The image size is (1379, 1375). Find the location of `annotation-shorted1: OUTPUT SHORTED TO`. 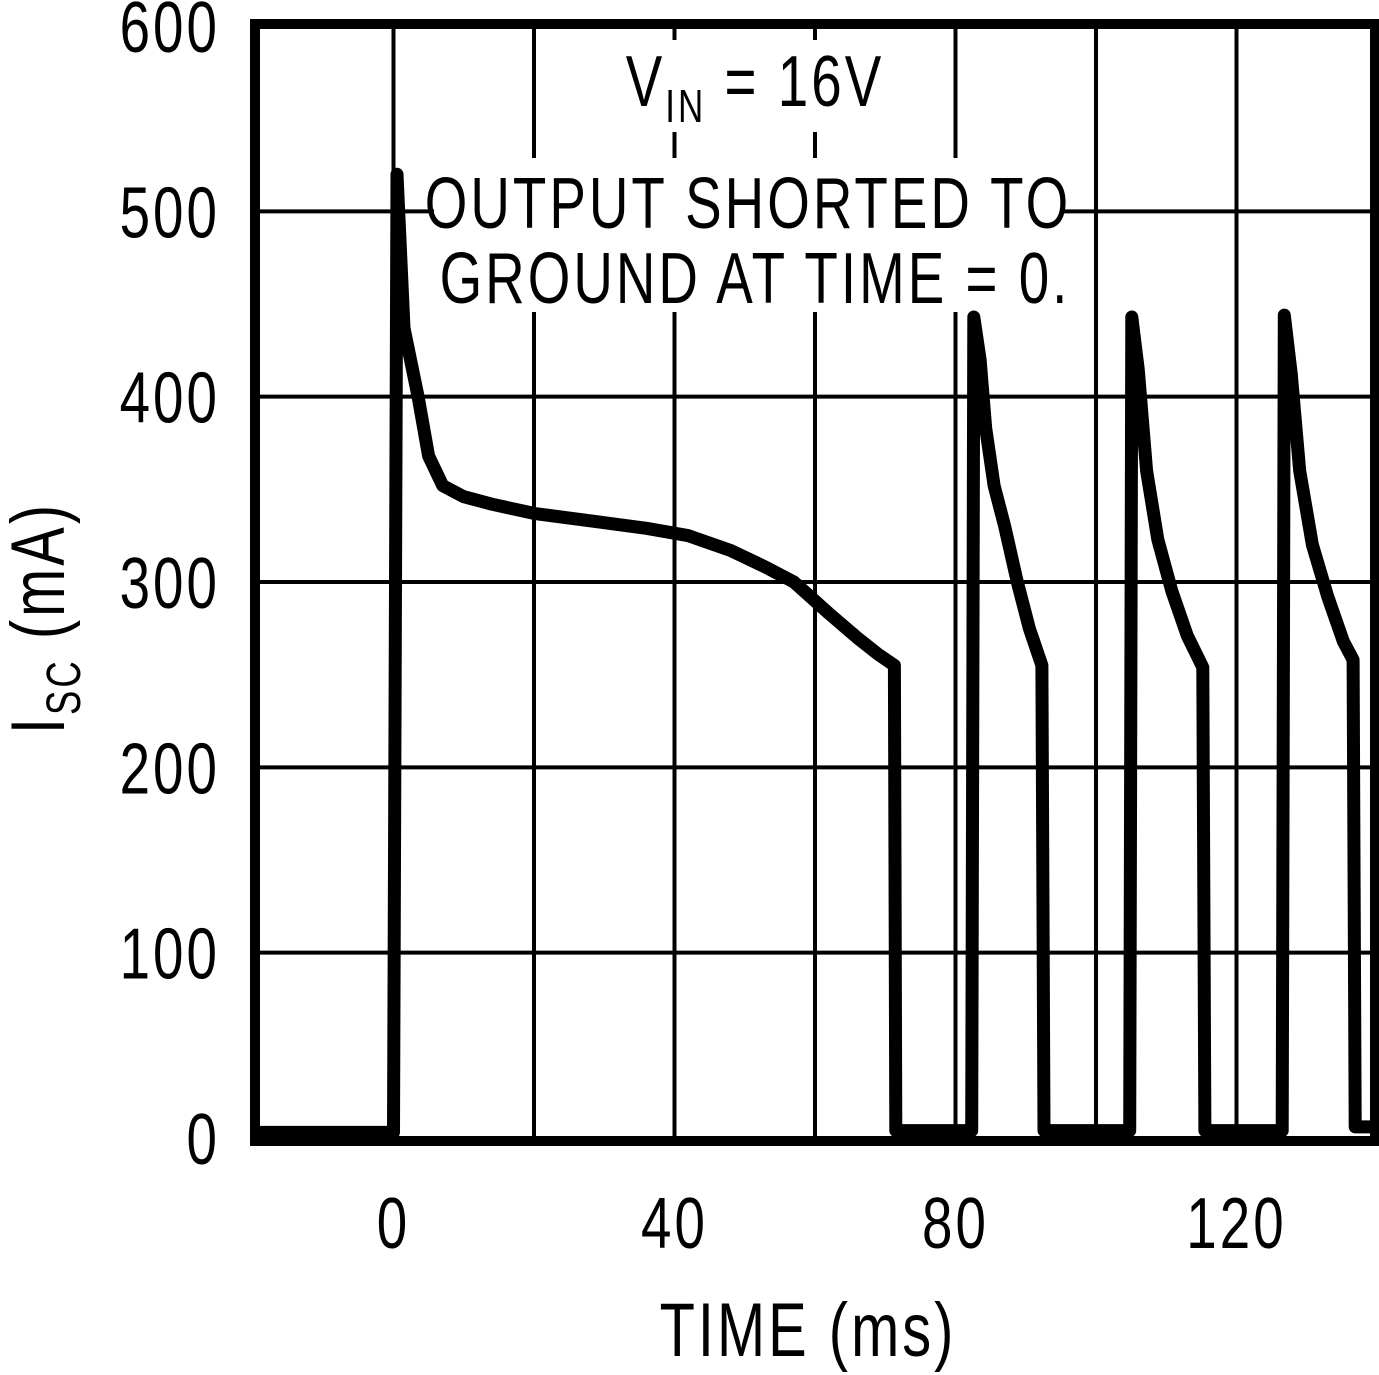

annotation-shorted1: OUTPUT SHORTED TO is located at coordinates (748, 203).